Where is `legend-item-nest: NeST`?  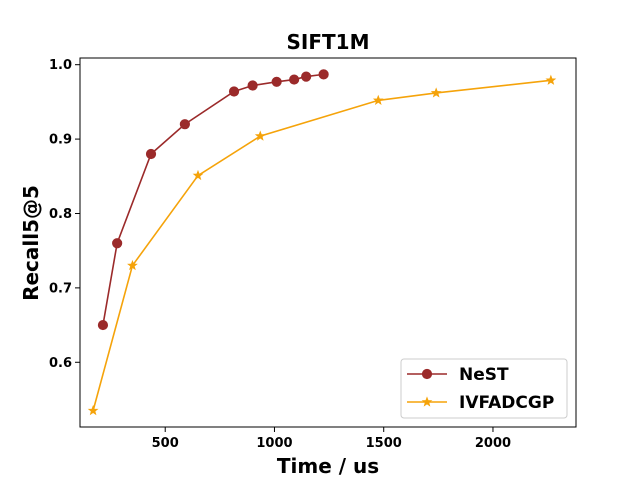 legend-item-nest: NeST is located at coordinates (458, 375).